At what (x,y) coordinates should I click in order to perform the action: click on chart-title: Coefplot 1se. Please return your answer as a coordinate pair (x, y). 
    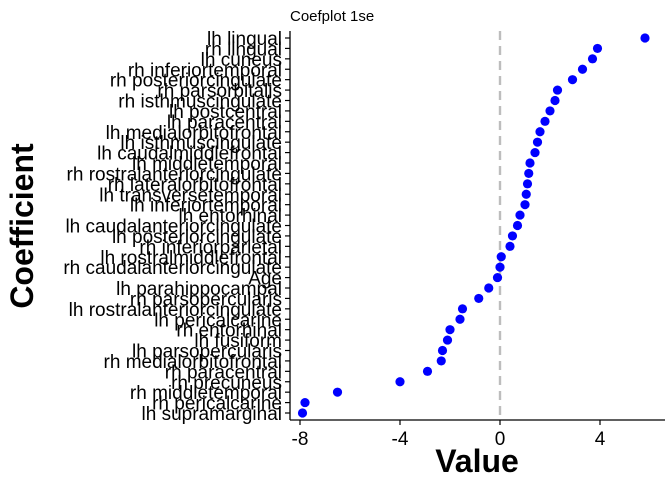
    Looking at the image, I should click on (332, 16).